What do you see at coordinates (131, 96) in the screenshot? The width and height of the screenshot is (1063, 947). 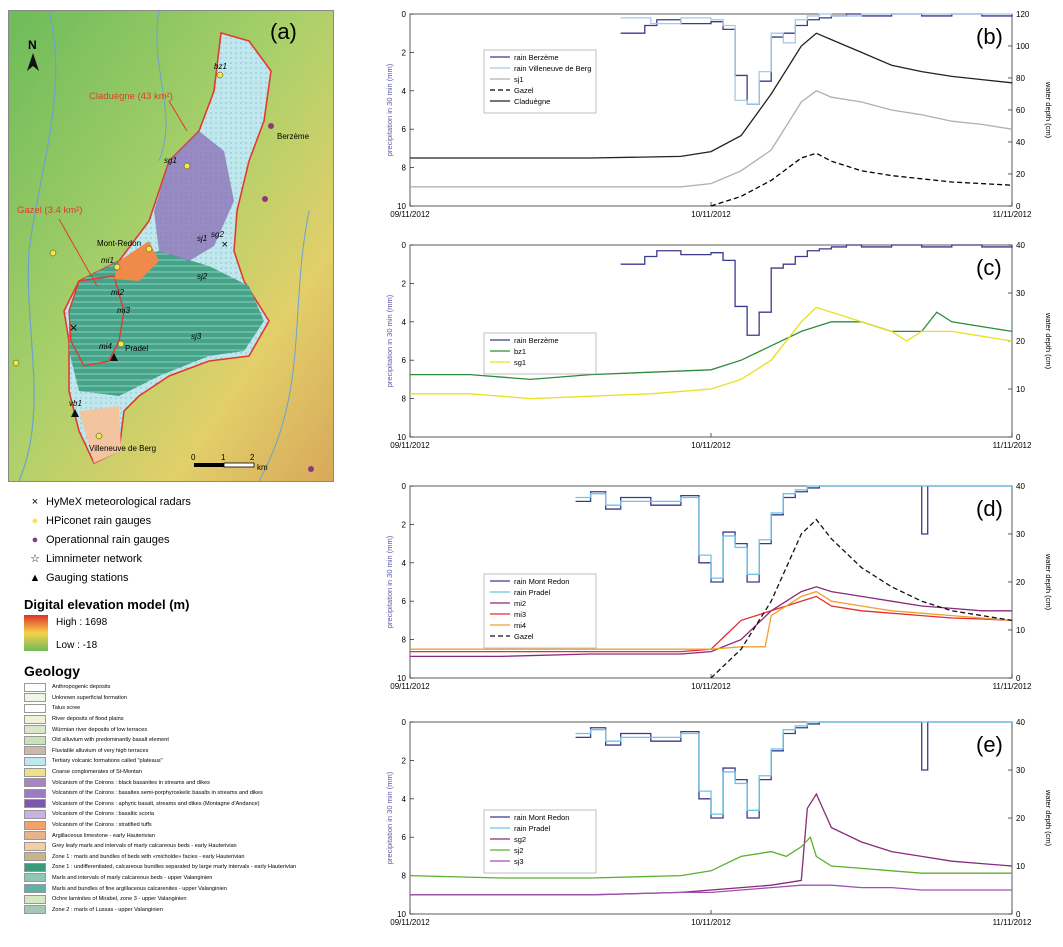 I see `label-claduegne: Claduègne (43 km²)` at bounding box center [131, 96].